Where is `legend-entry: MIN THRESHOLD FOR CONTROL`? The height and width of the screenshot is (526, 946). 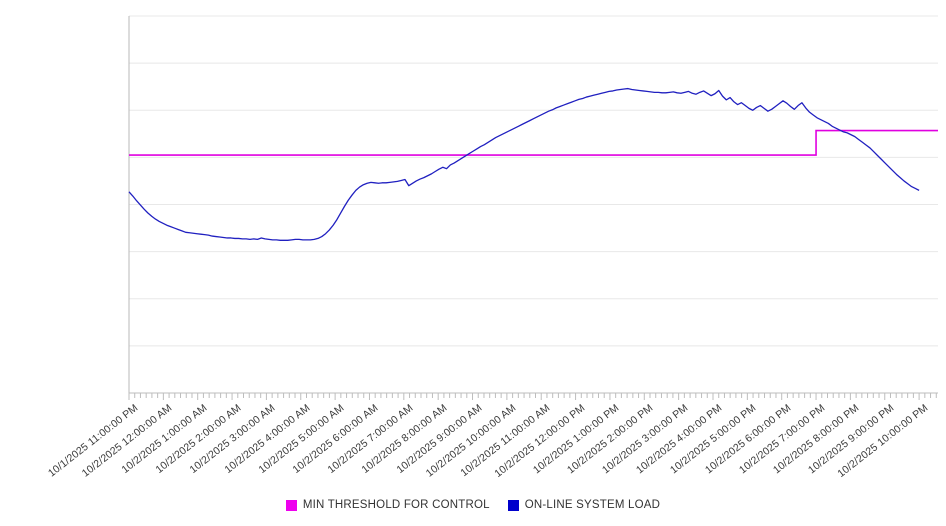 legend-entry: MIN THRESHOLD FOR CONTROL is located at coordinates (387, 505).